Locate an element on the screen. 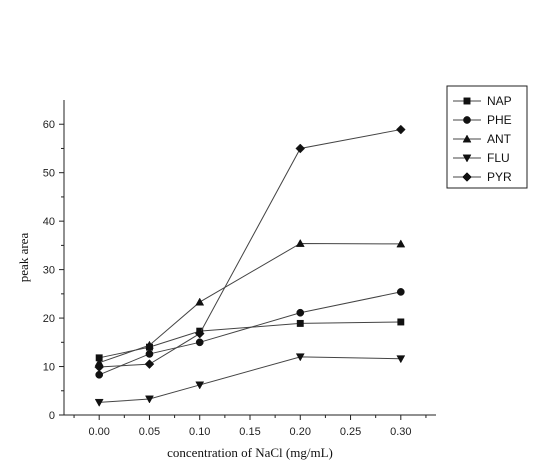 This screenshot has height=468, width=538. x-tick-label: 0.15 is located at coordinates (249, 432).